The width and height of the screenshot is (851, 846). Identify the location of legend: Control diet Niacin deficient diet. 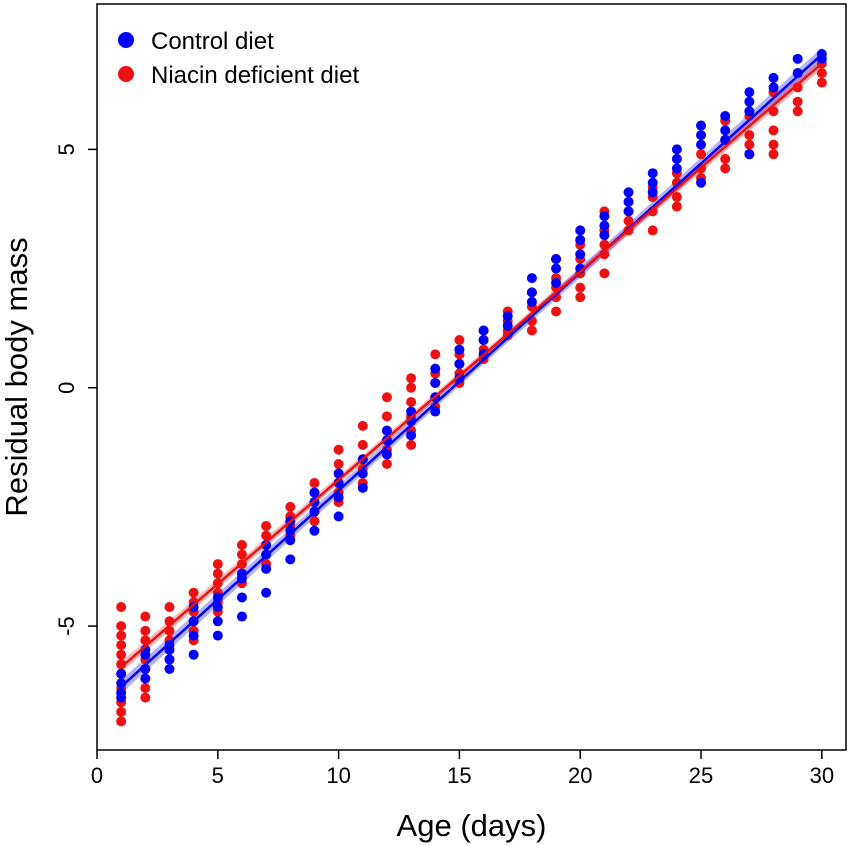
(238, 58).